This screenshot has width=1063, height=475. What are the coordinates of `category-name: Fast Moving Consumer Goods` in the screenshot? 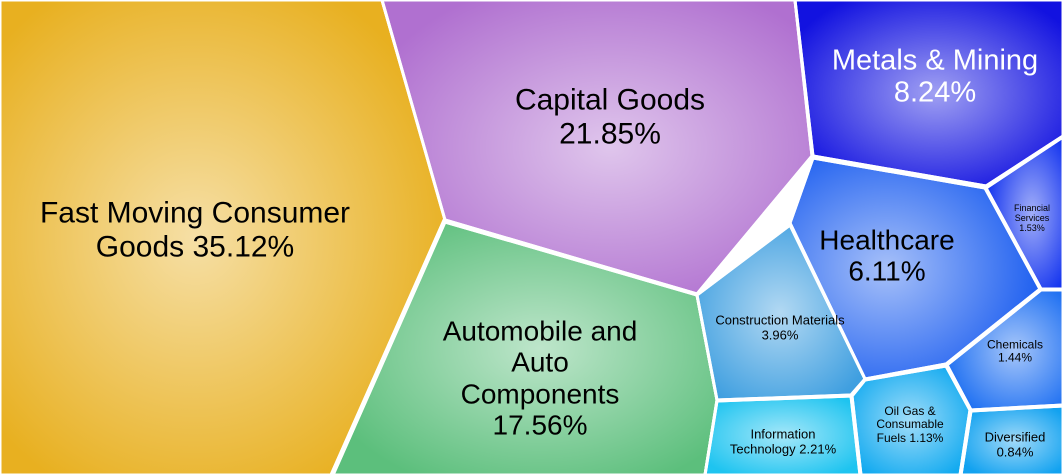 It's located at (195, 229).